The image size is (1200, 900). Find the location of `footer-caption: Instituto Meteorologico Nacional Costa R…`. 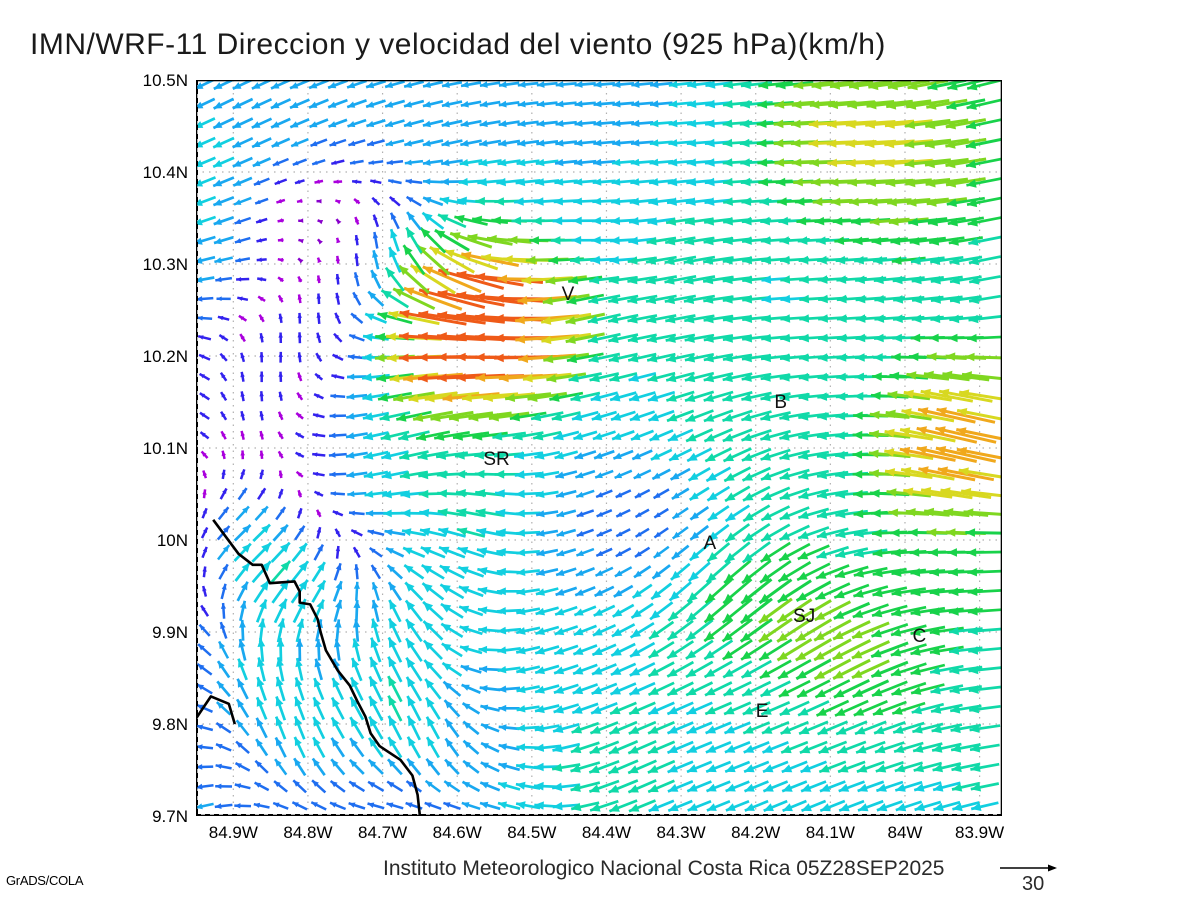

footer-caption: Instituto Meteorologico Nacional Costa R… is located at coordinates (664, 868).